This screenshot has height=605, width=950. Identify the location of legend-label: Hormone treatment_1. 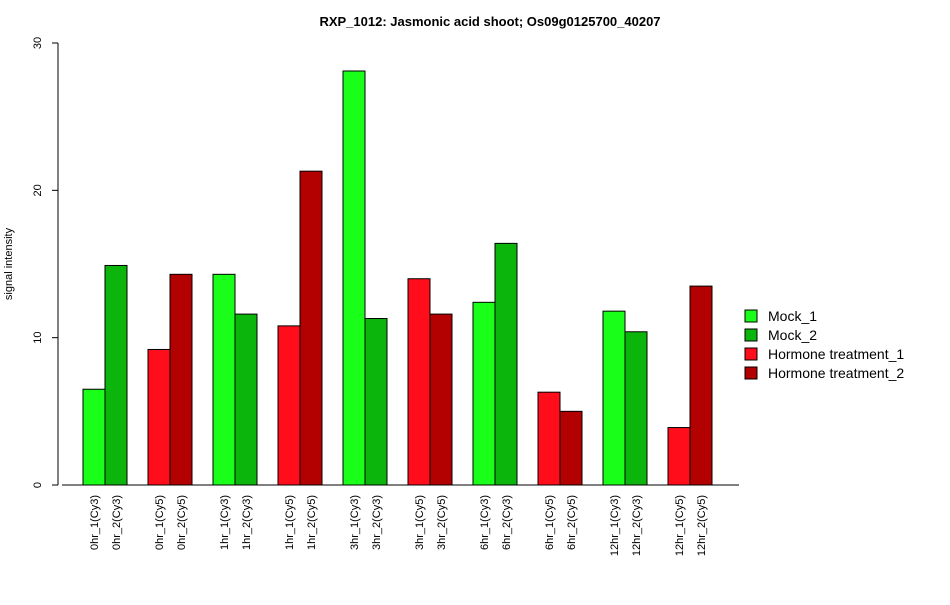
(836, 354).